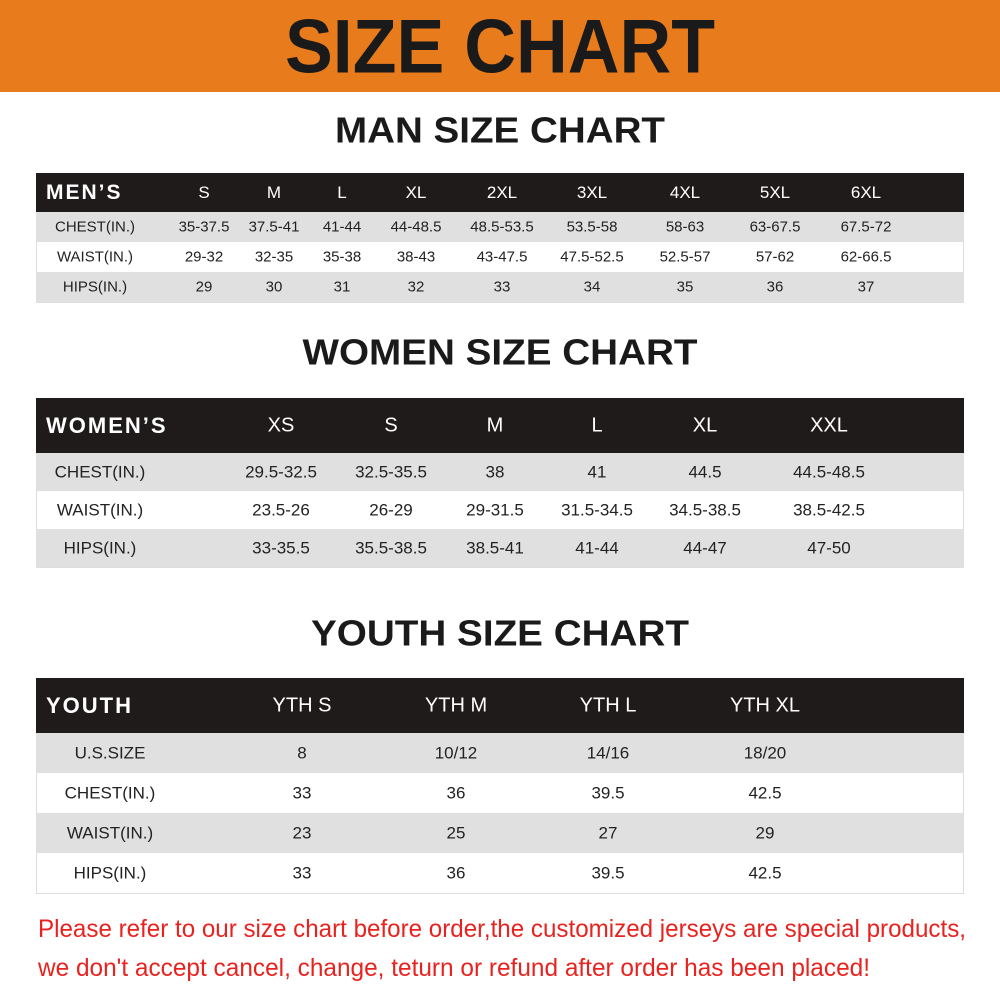 Image resolution: width=1000 pixels, height=1000 pixels. Describe the element at coordinates (608, 706) in the screenshot. I see `table-header-cell: YTH L` at that location.